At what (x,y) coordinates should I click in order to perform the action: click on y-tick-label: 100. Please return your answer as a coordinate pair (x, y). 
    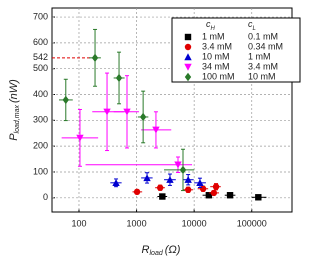
    Looking at the image, I should click on (40, 171).